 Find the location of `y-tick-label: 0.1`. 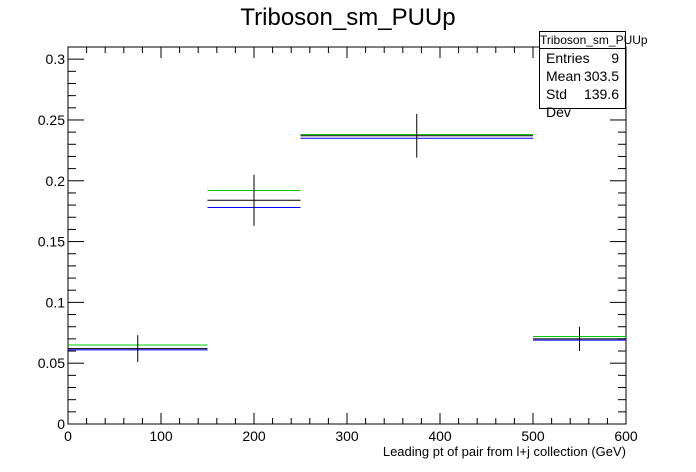

y-tick-label: 0.1 is located at coordinates (56, 302).